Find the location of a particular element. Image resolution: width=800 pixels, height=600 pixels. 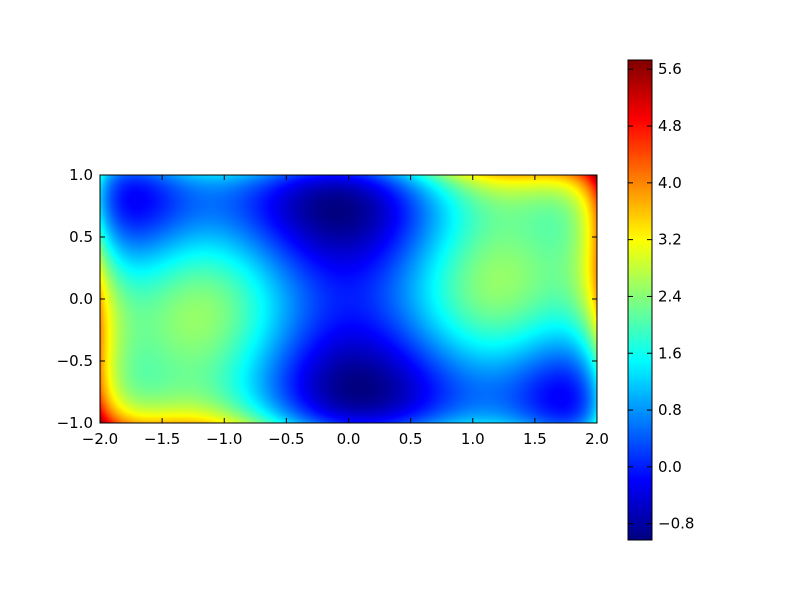

colorbar: 5.6 4.8 4.0 3.2 2.4 1.6 0.8 0.0 −0.8 is located at coordinates (660, 300).